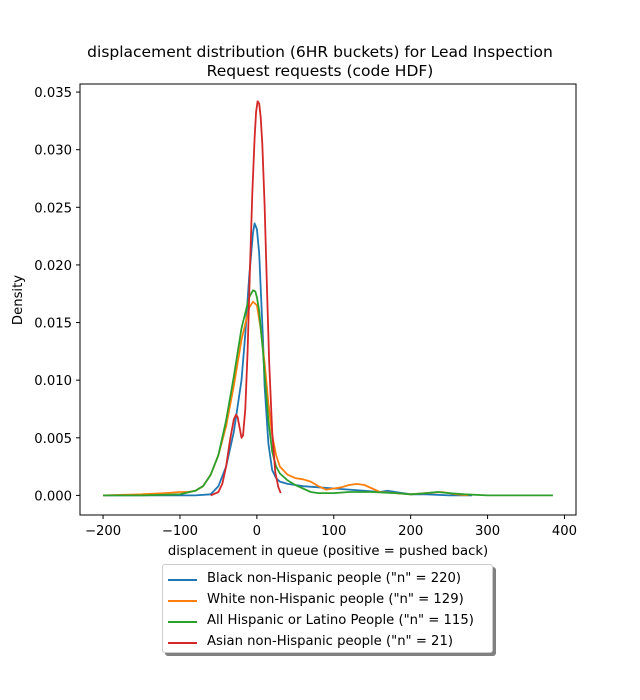 The width and height of the screenshot is (640, 700). I want to click on x-tick-label: 300, so click(487, 531).